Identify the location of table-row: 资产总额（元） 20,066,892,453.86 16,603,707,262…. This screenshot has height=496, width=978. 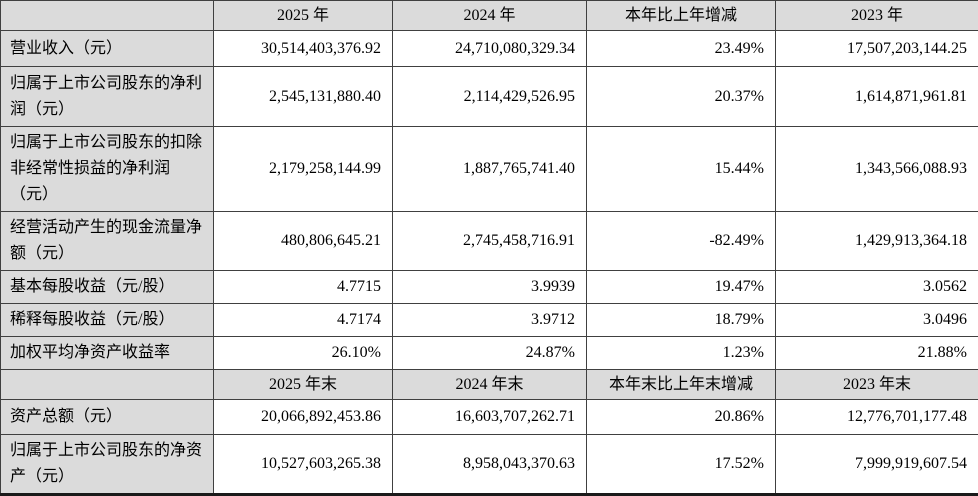
(489, 417).